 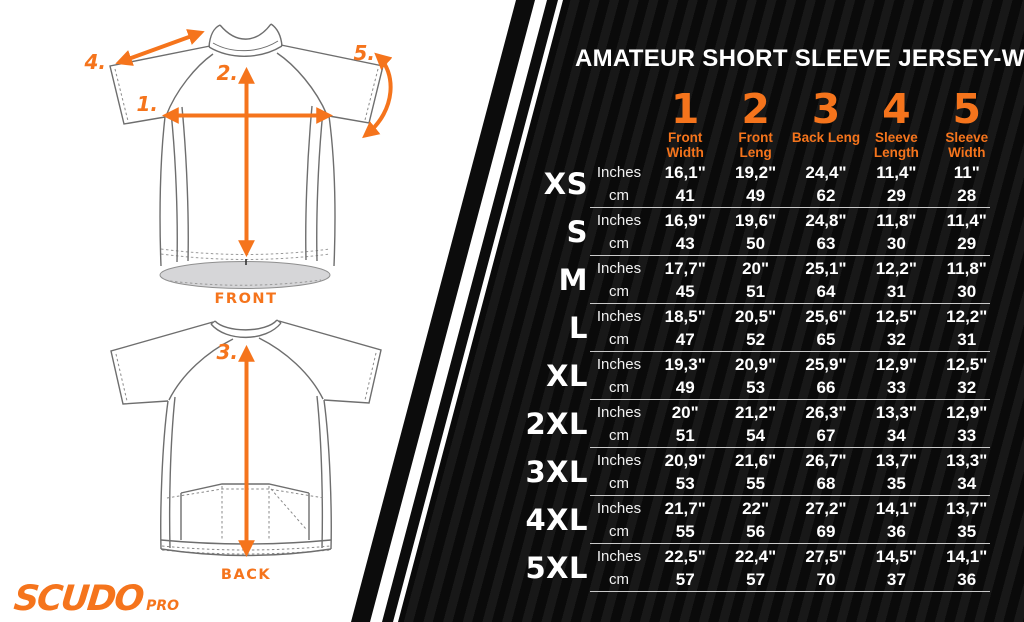 I want to click on measure-column: 4 Sleeve Length, so click(x=896, y=124).